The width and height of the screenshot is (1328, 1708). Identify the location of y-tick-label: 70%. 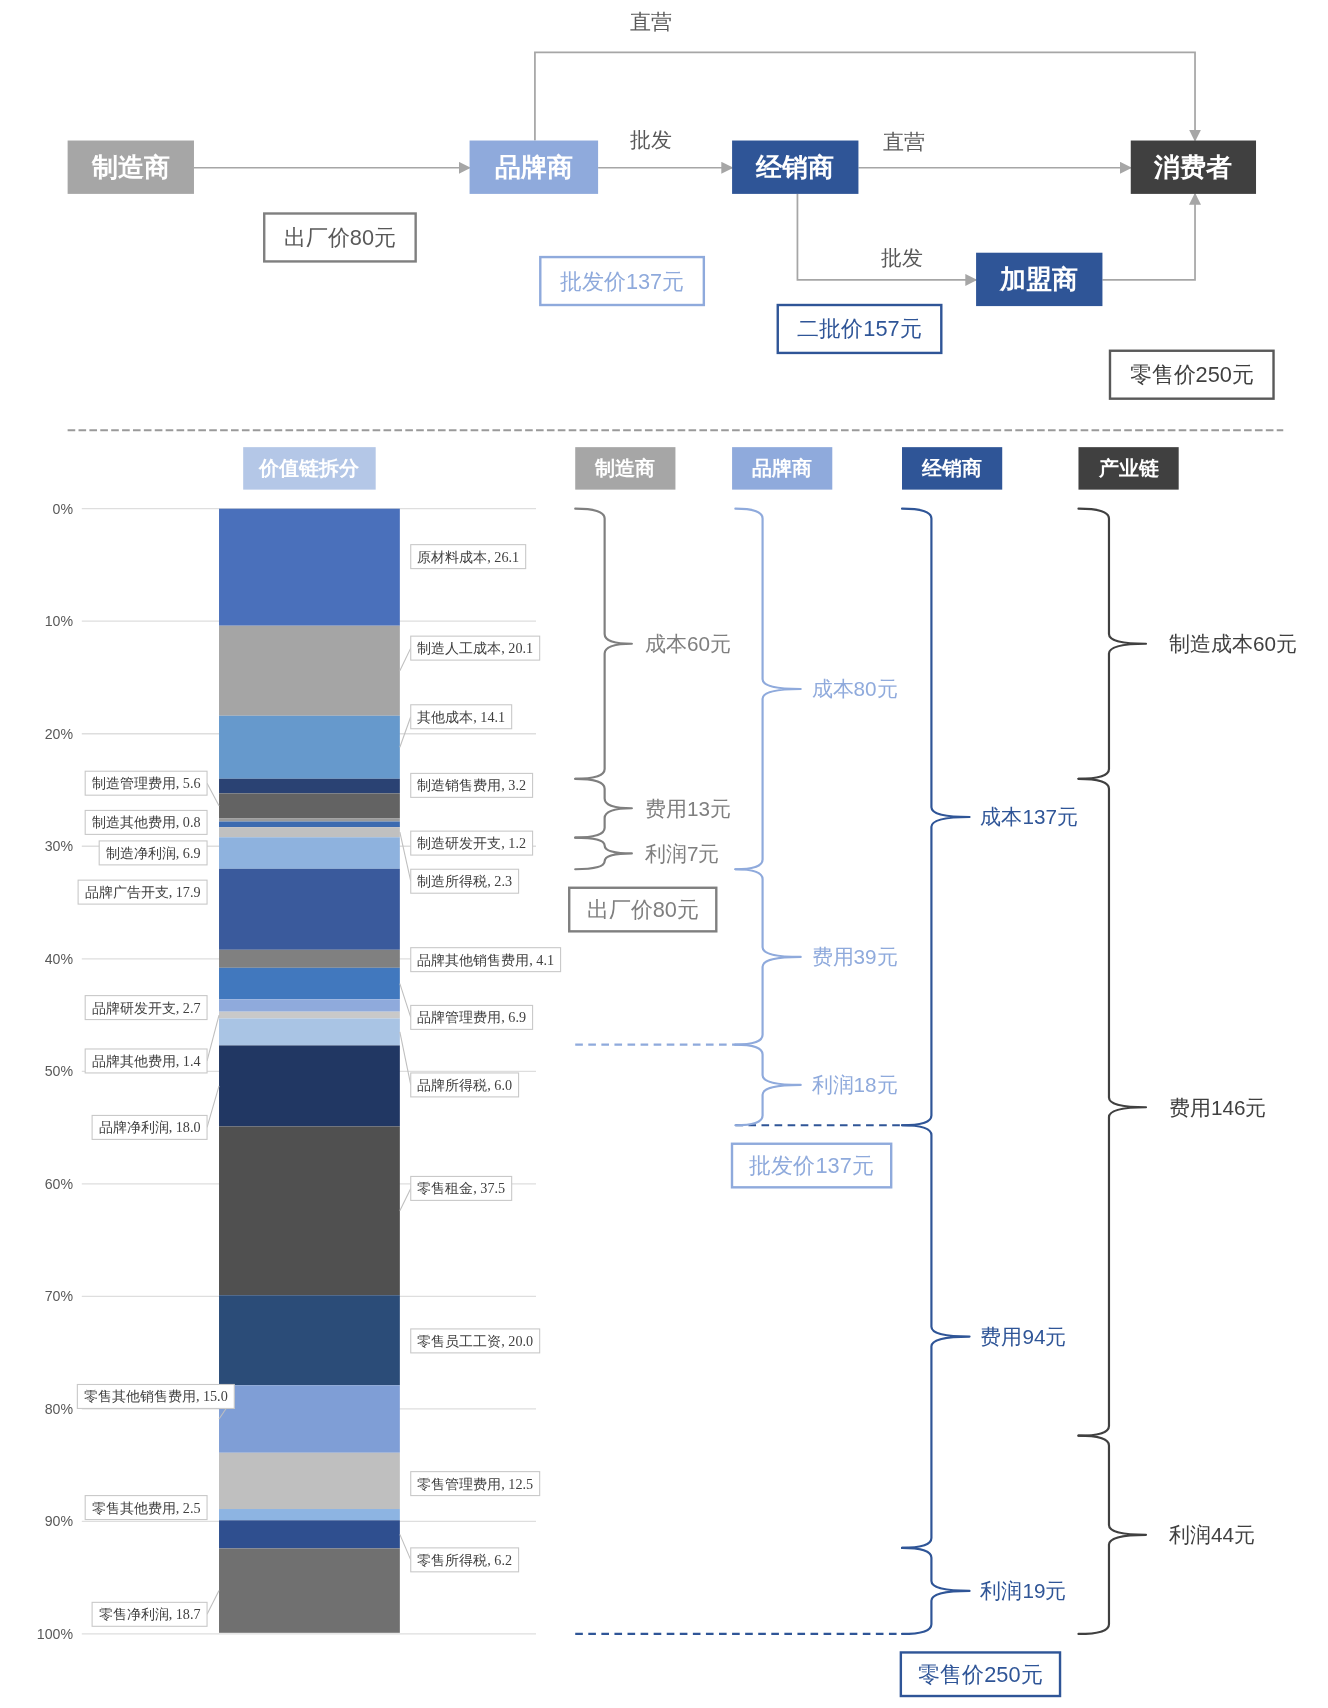
(59, 1296).